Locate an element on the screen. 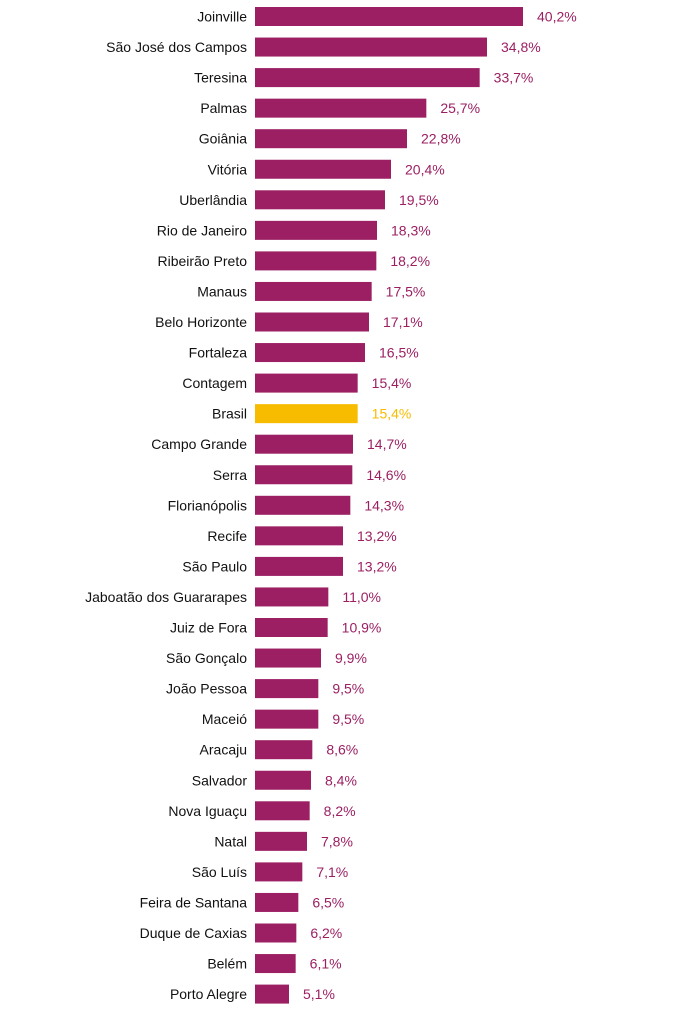 The image size is (700, 1019). value-label: 25,7% is located at coordinates (460, 108).